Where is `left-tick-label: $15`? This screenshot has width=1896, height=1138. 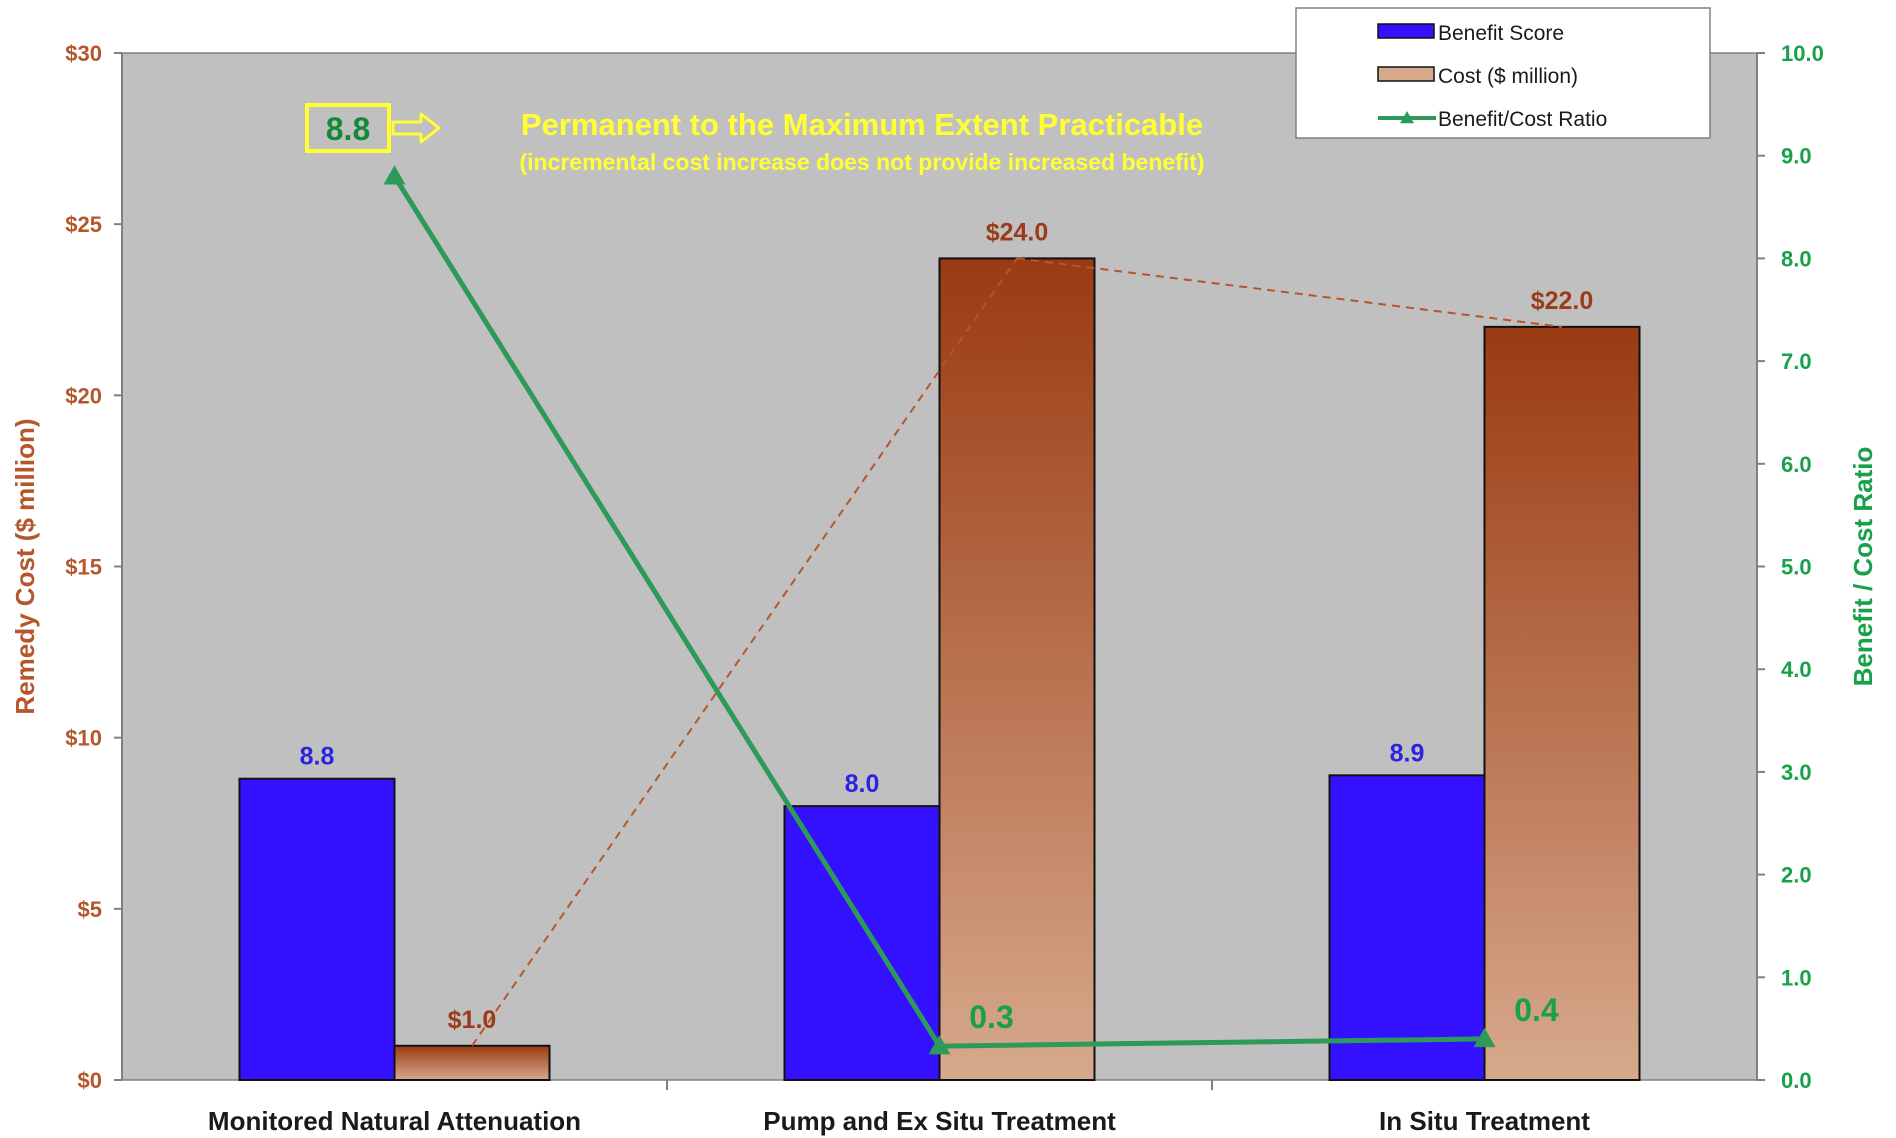 left-tick-label: $15 is located at coordinates (83, 567).